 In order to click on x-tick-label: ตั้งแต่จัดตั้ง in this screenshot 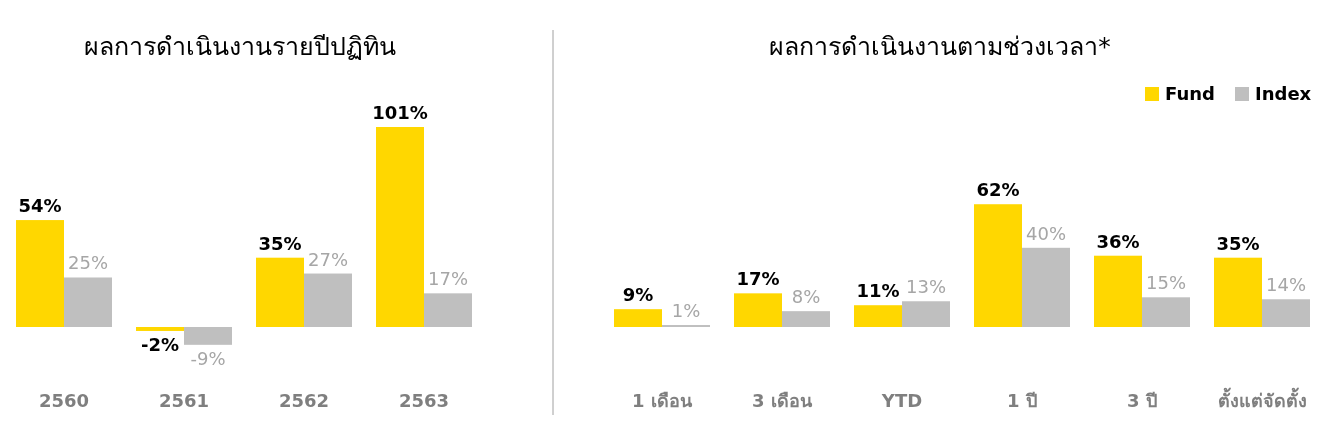, I will do `click(1262, 399)`.